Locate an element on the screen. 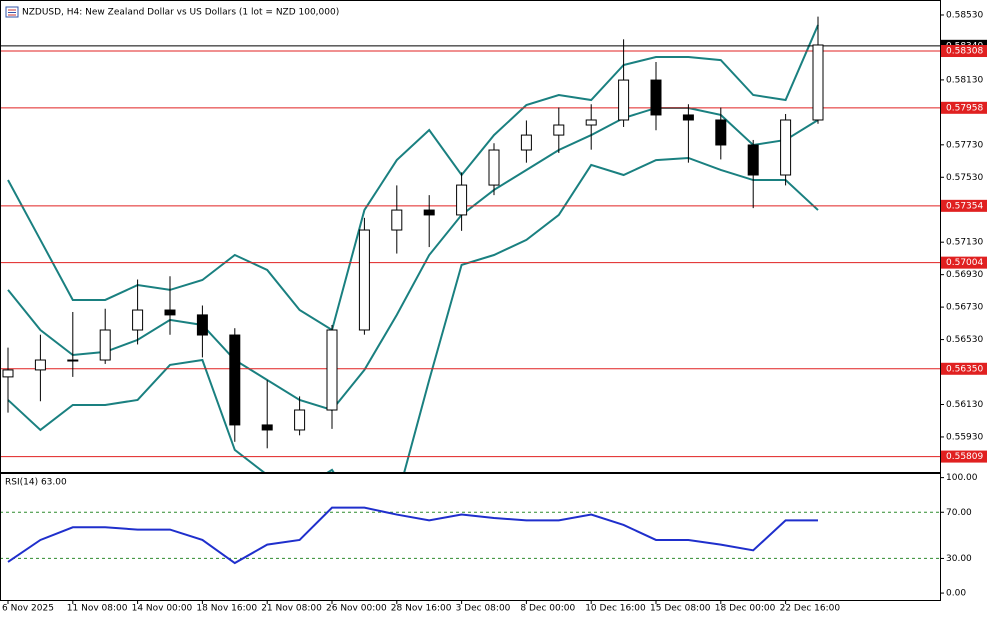  level-label: 0.57354 is located at coordinates (964, 206).